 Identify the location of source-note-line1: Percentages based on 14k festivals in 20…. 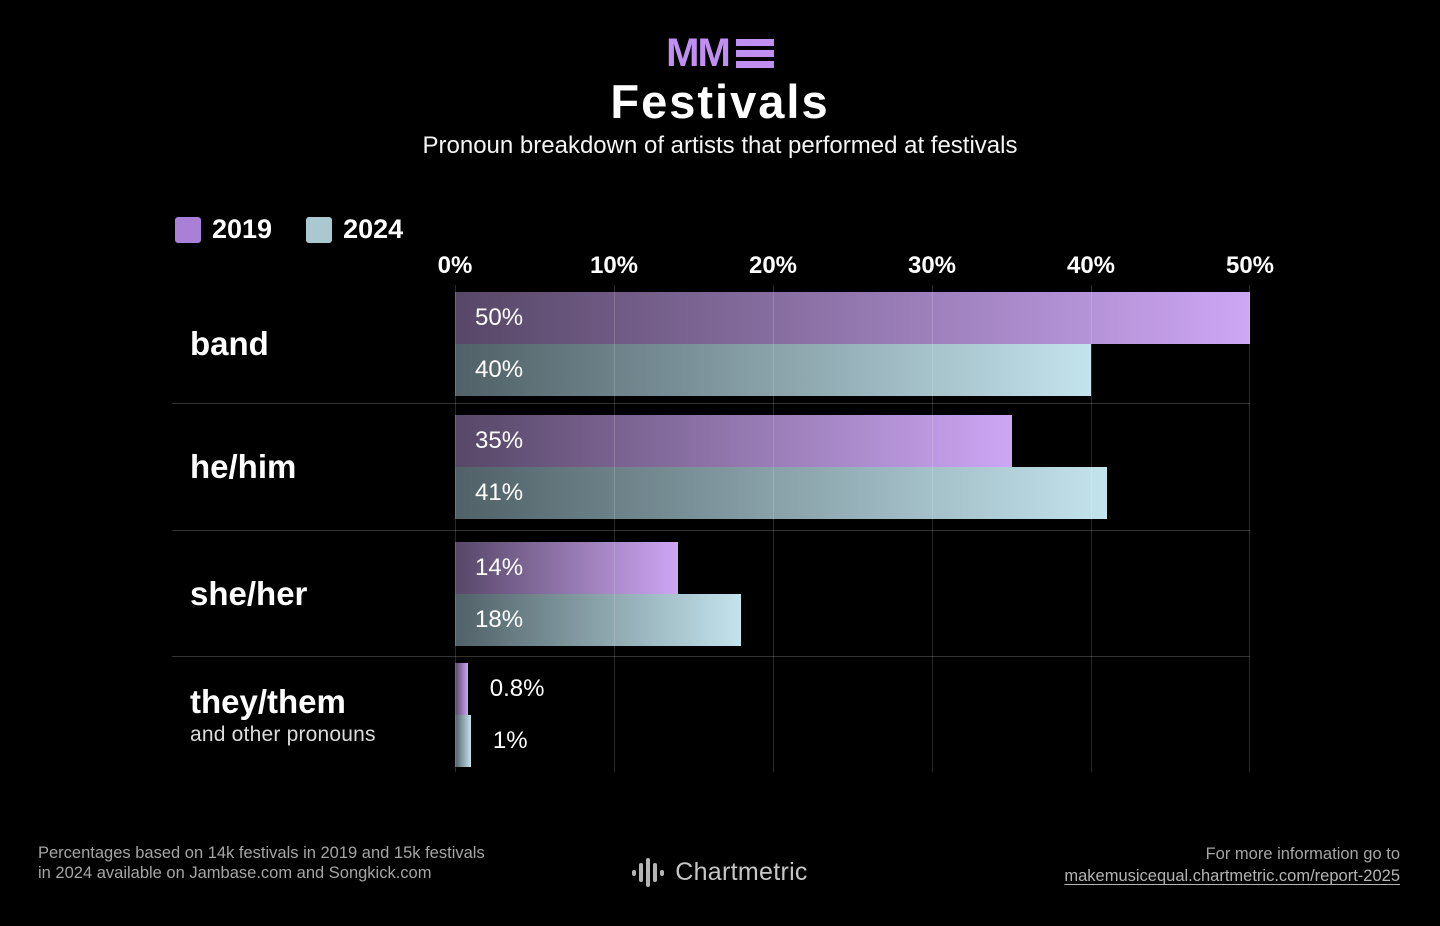
(261, 853).